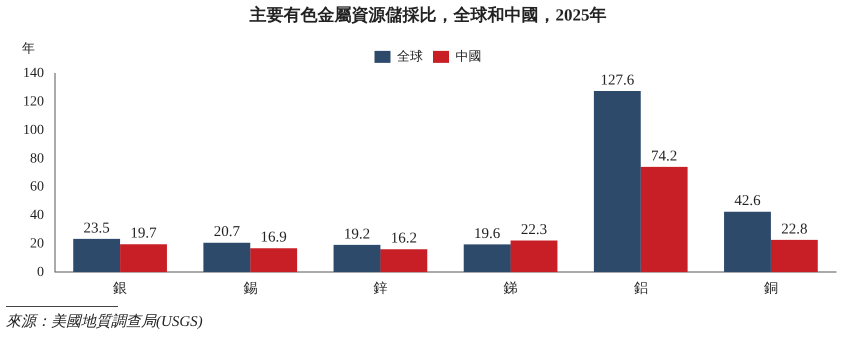 This screenshot has height=345, width=856. I want to click on x-tick-label: 錫, so click(250, 288).